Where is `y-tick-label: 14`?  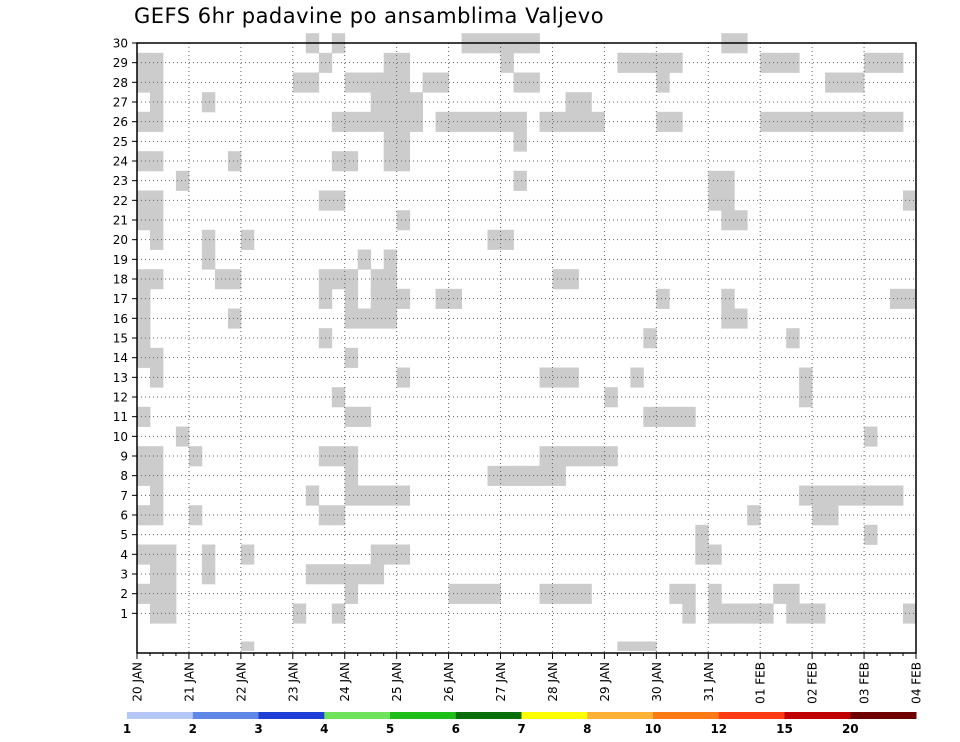 y-tick-label: 14 is located at coordinates (120, 358).